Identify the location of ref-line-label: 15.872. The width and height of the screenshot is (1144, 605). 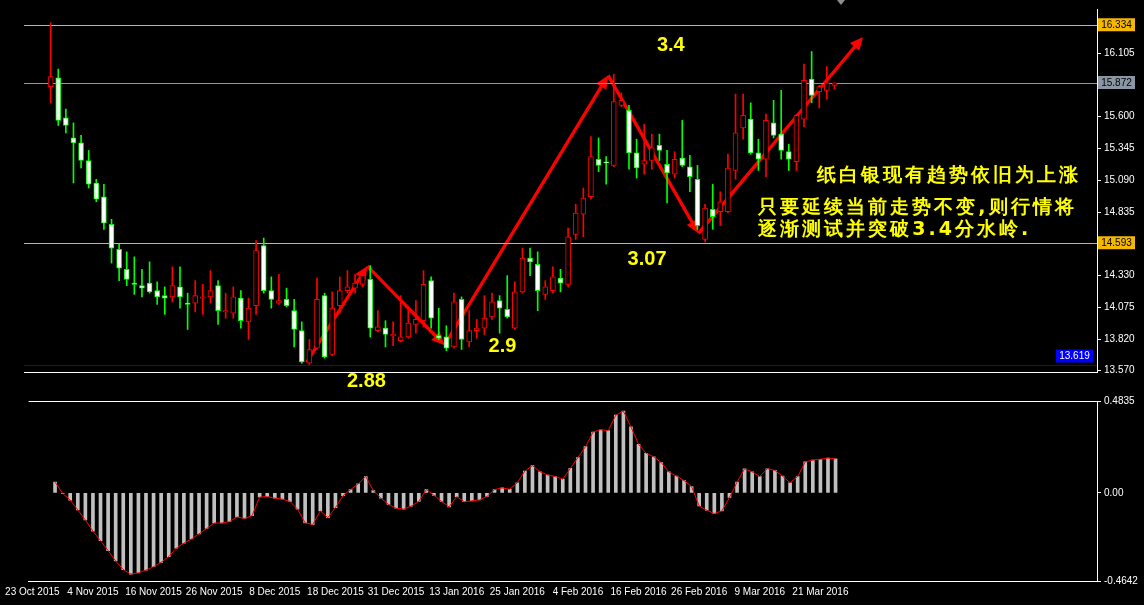
(1117, 82).